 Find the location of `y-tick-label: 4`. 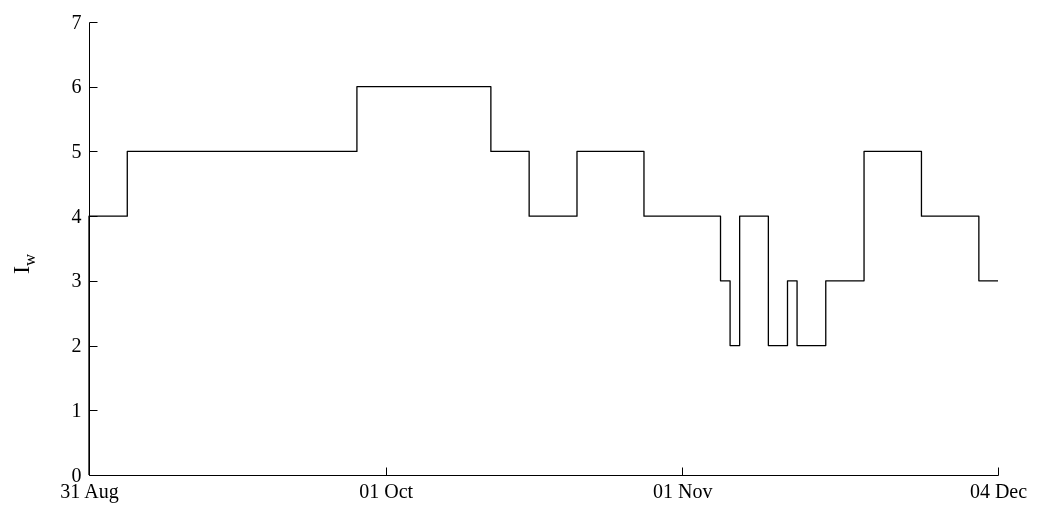

y-tick-label: 4 is located at coordinates (76, 215).